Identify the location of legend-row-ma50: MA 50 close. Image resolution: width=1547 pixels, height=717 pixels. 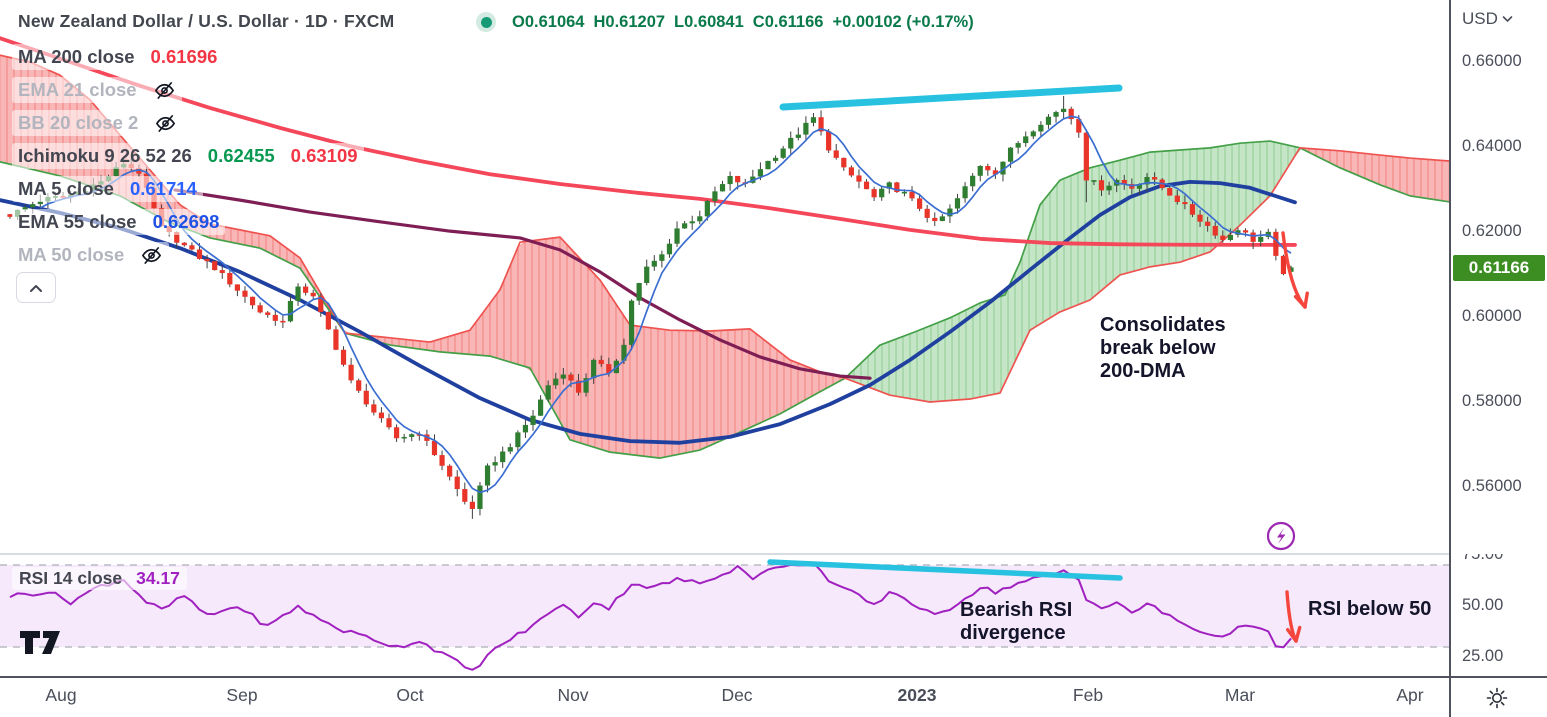
(91, 255).